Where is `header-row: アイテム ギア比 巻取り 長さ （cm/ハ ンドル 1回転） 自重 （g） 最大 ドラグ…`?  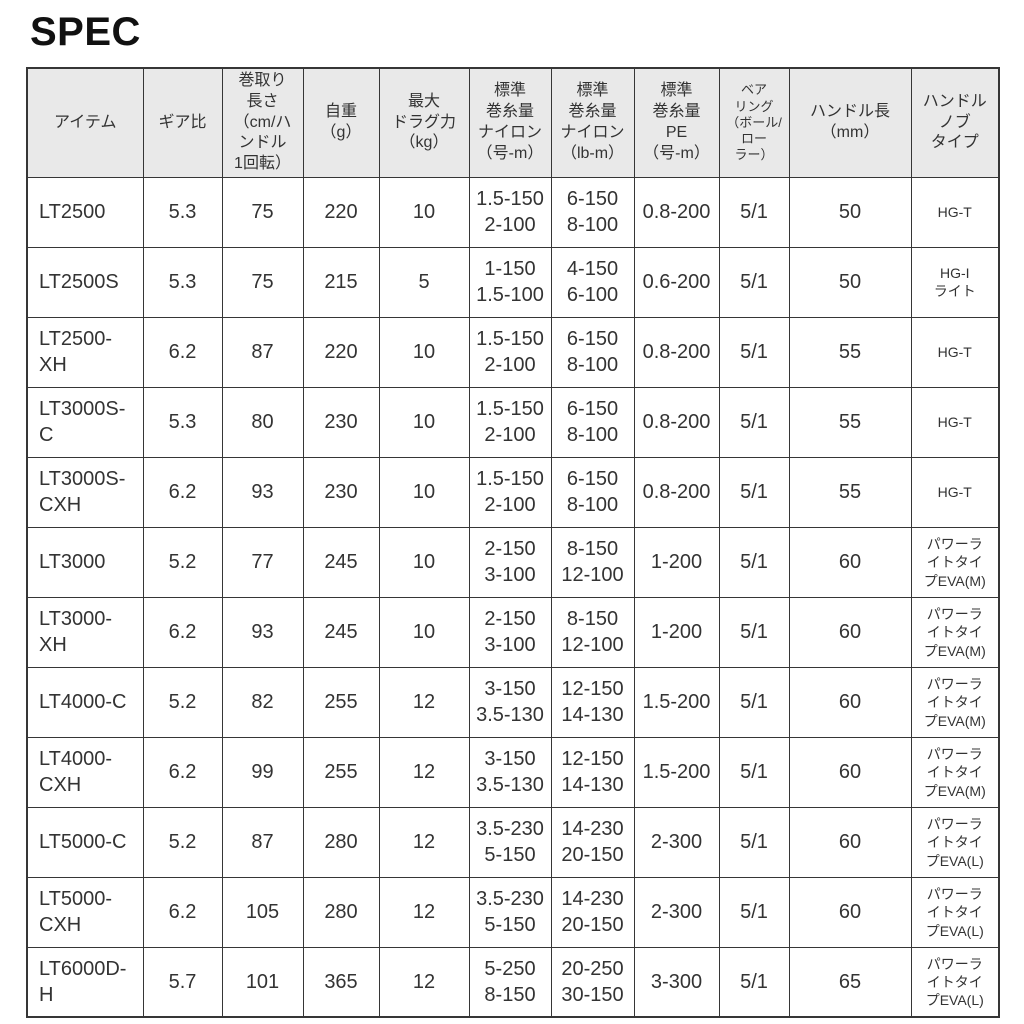 header-row: アイテム ギア比 巻取り 長さ （cm/ハ ンドル 1回転） 自重 （g） 最大 ドラグ… is located at coordinates (513, 122).